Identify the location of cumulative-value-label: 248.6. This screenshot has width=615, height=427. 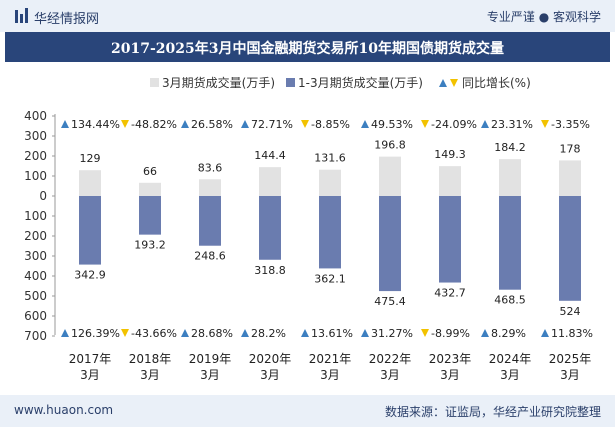
(210, 256).